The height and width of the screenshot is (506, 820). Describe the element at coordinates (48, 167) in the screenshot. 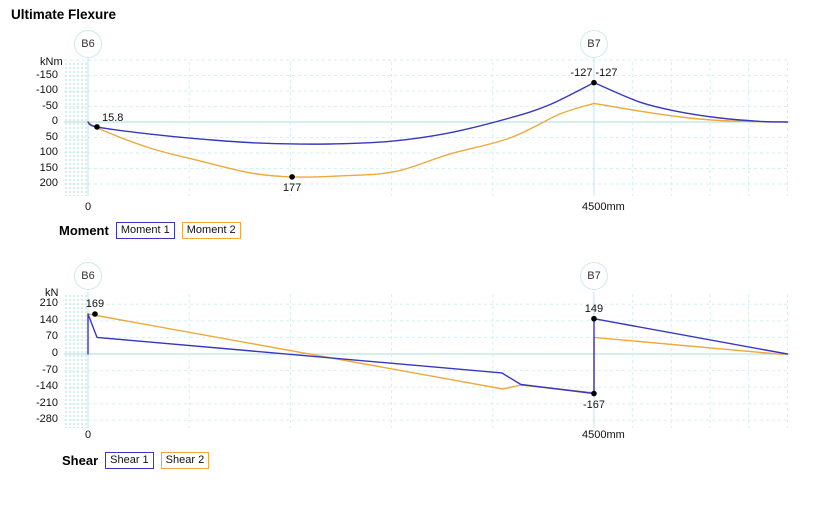

I see `moment-y-tick-label: 150` at that location.